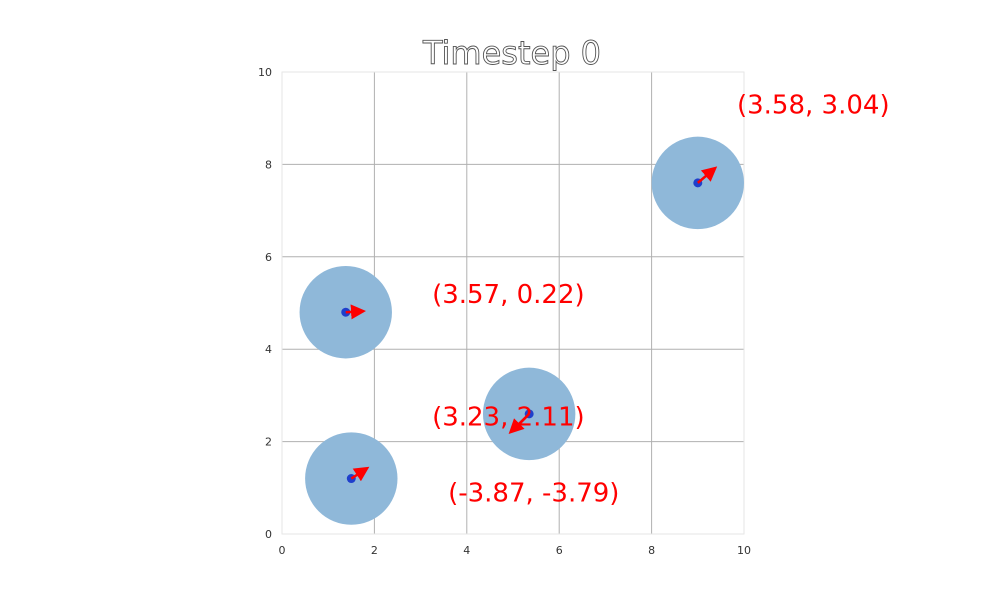 This screenshot has height=600, width=1000. What do you see at coordinates (651, 550) in the screenshot?
I see `x-tick-label: 8` at bounding box center [651, 550].